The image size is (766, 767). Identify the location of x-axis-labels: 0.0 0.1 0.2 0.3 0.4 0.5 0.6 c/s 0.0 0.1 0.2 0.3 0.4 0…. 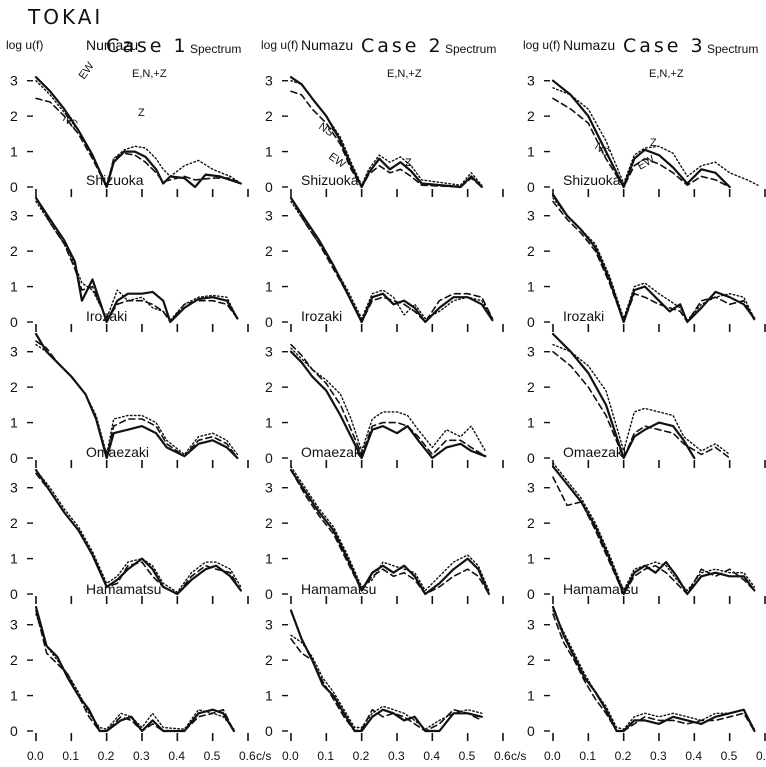
(396, 756).